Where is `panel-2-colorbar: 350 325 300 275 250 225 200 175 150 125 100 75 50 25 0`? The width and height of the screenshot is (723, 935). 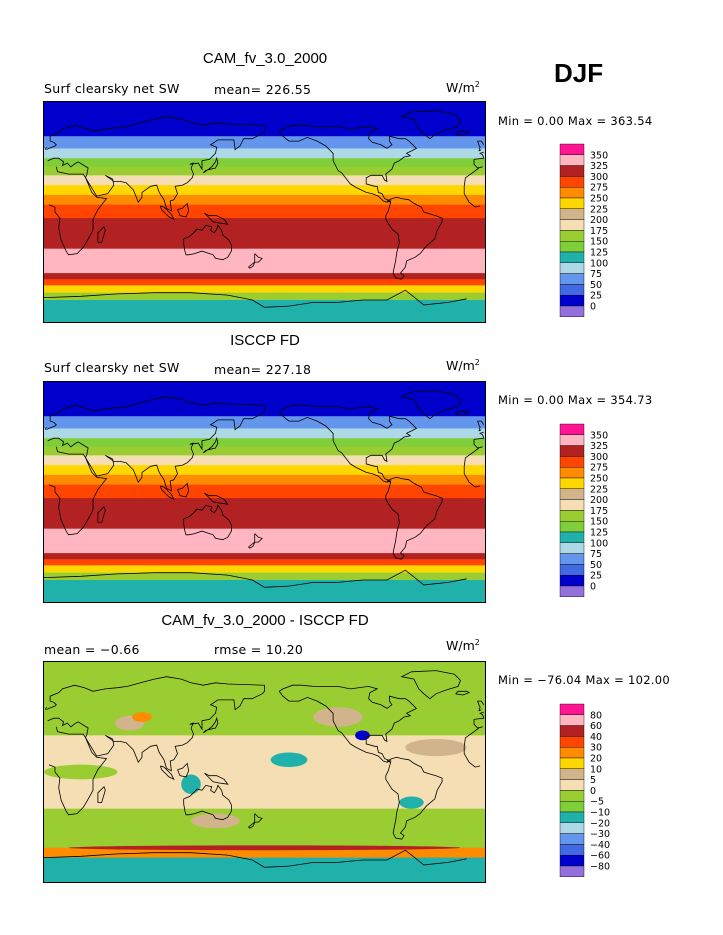
panel-2-colorbar: 350 325 300 275 250 225 200 175 150 125 100 75 50 25 0 is located at coordinates (599, 511).